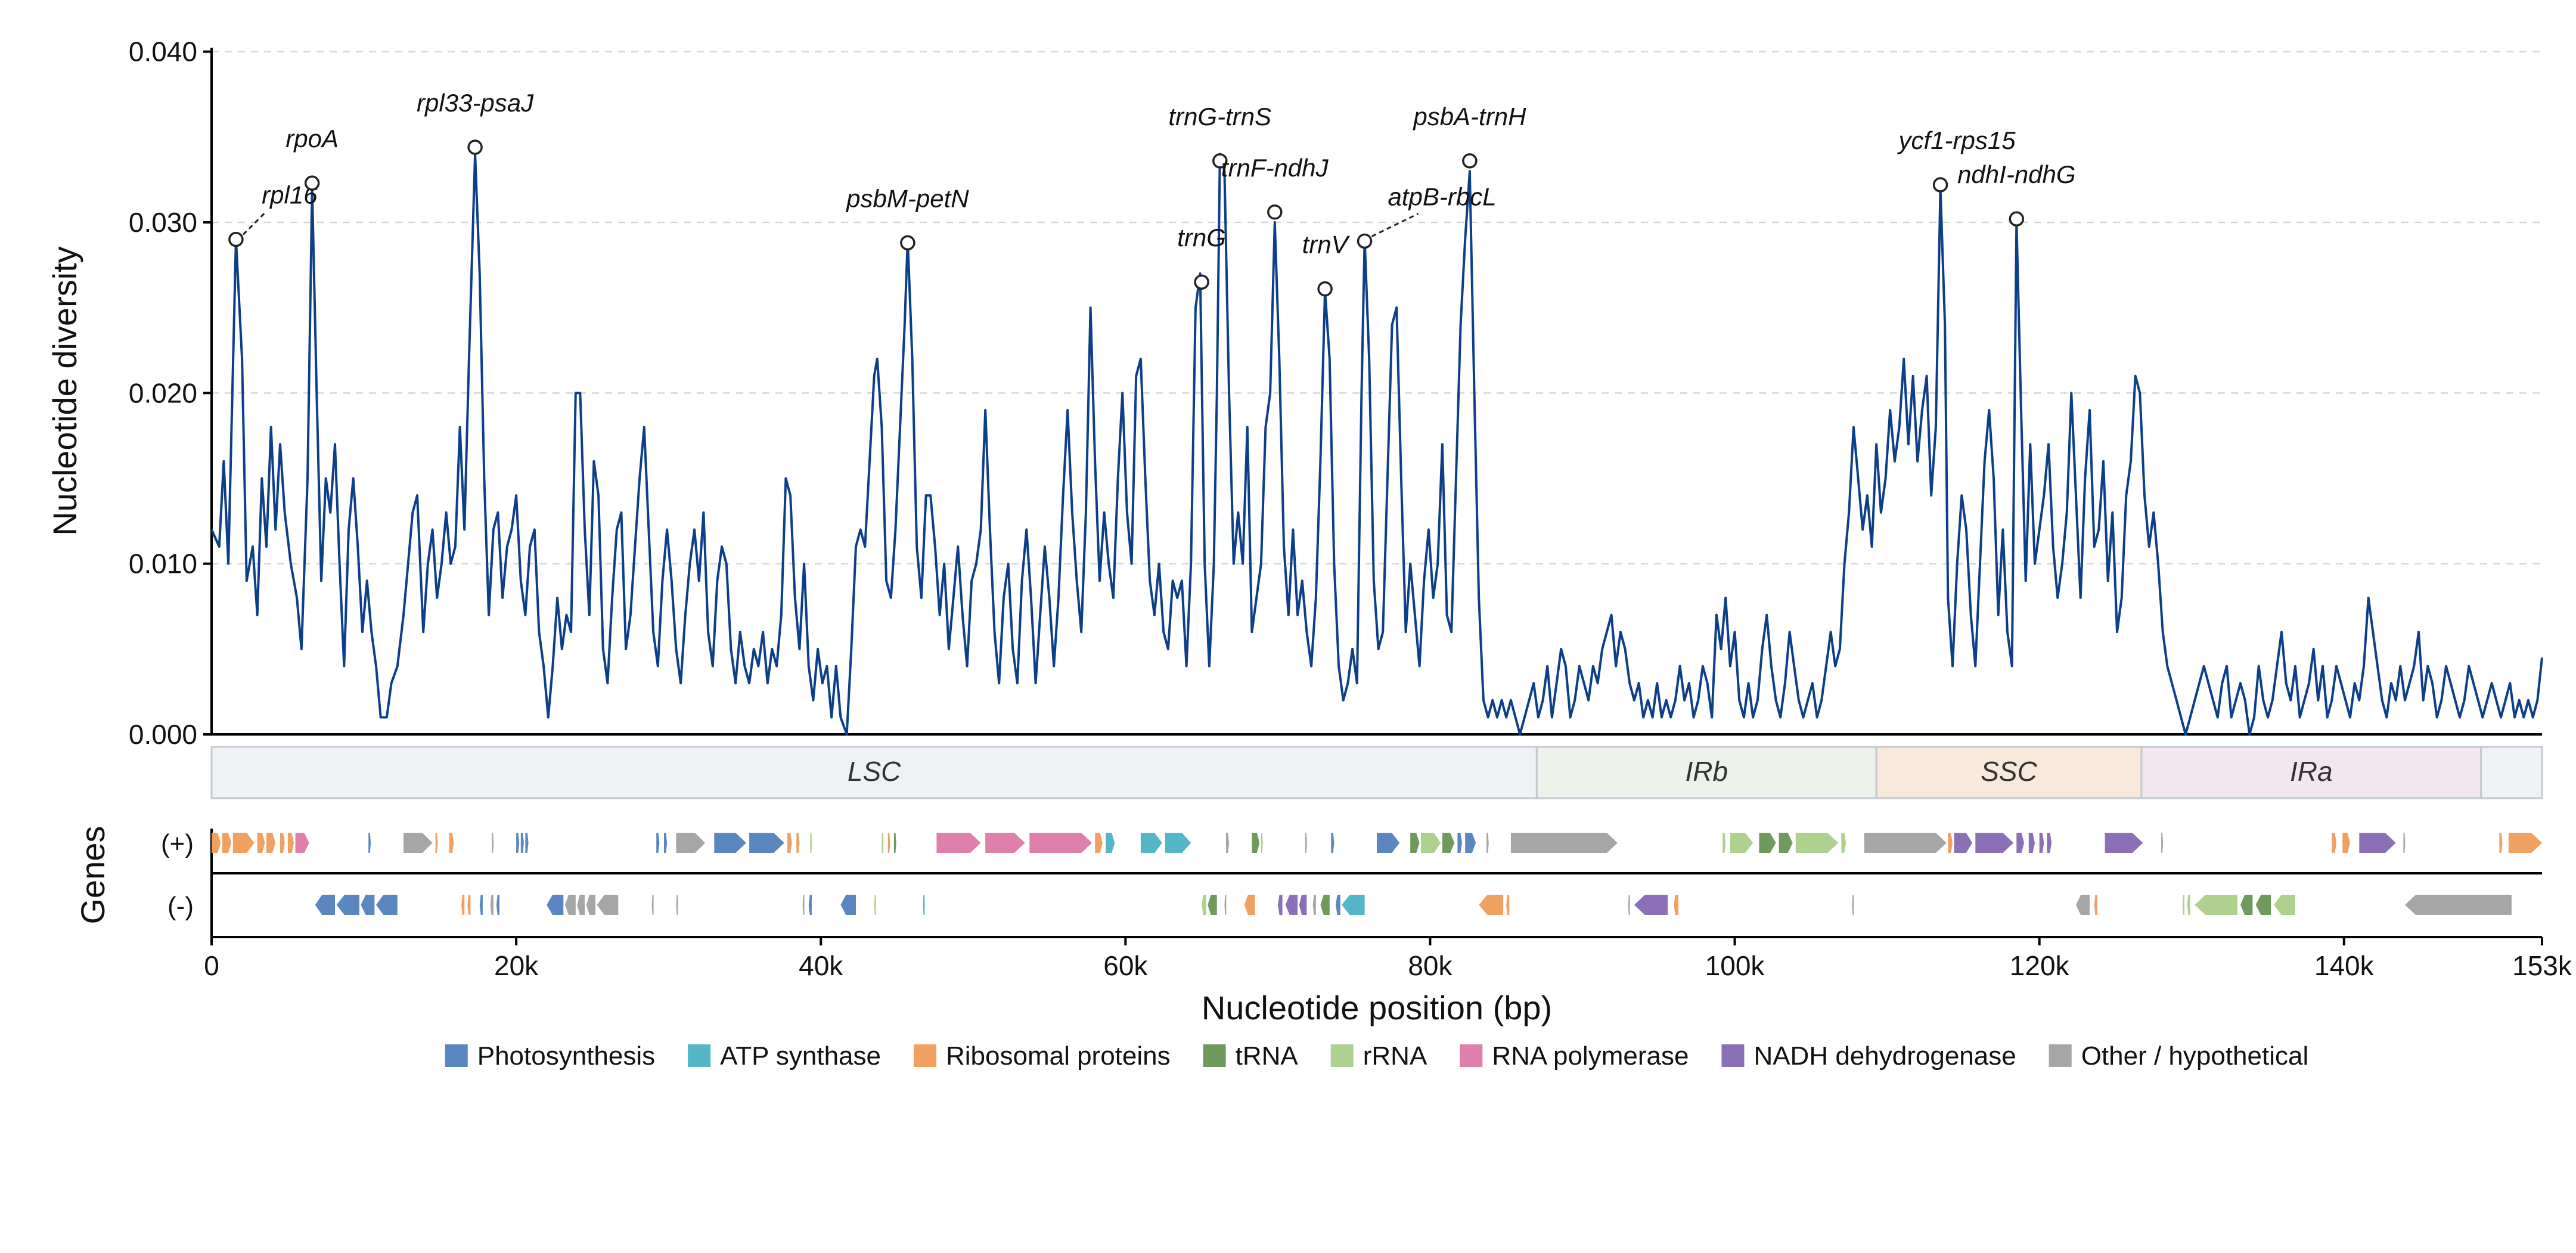 The height and width of the screenshot is (1253, 2576). Describe the element at coordinates (1377, 1007) in the screenshot. I see `x-axis-title: Nucleotide position (bp)` at that location.